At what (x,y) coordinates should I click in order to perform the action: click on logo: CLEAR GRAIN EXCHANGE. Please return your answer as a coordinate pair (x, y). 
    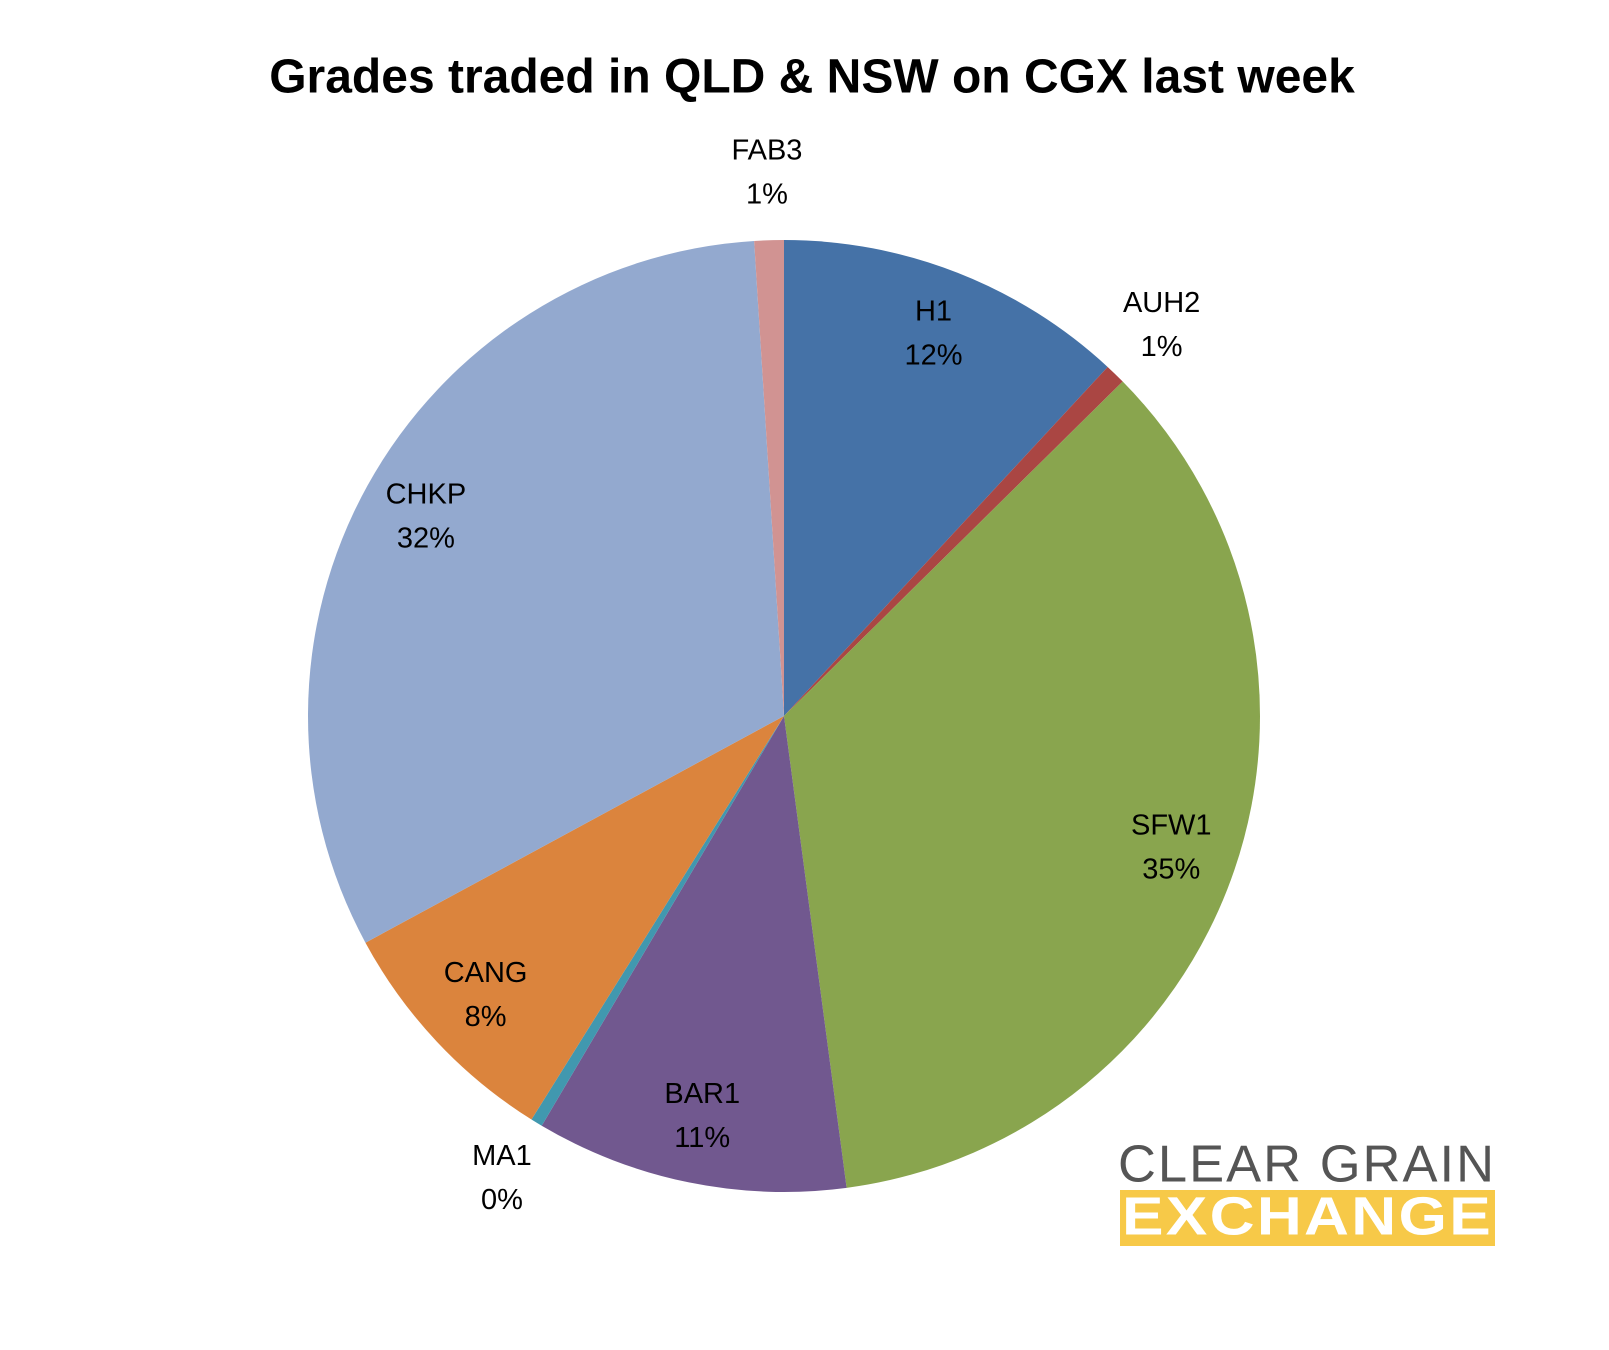
    Looking at the image, I should click on (1307, 1191).